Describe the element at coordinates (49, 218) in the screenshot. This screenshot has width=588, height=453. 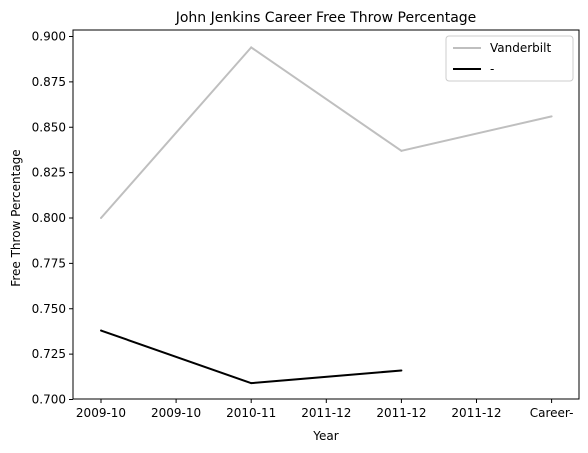
I see `y-tick-label: 0.800` at that location.